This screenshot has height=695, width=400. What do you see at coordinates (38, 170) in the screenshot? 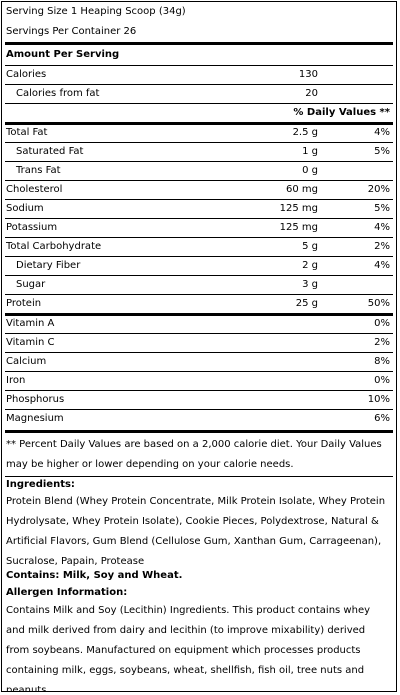
I see `nutrient-label: Trans Fat` at bounding box center [38, 170].